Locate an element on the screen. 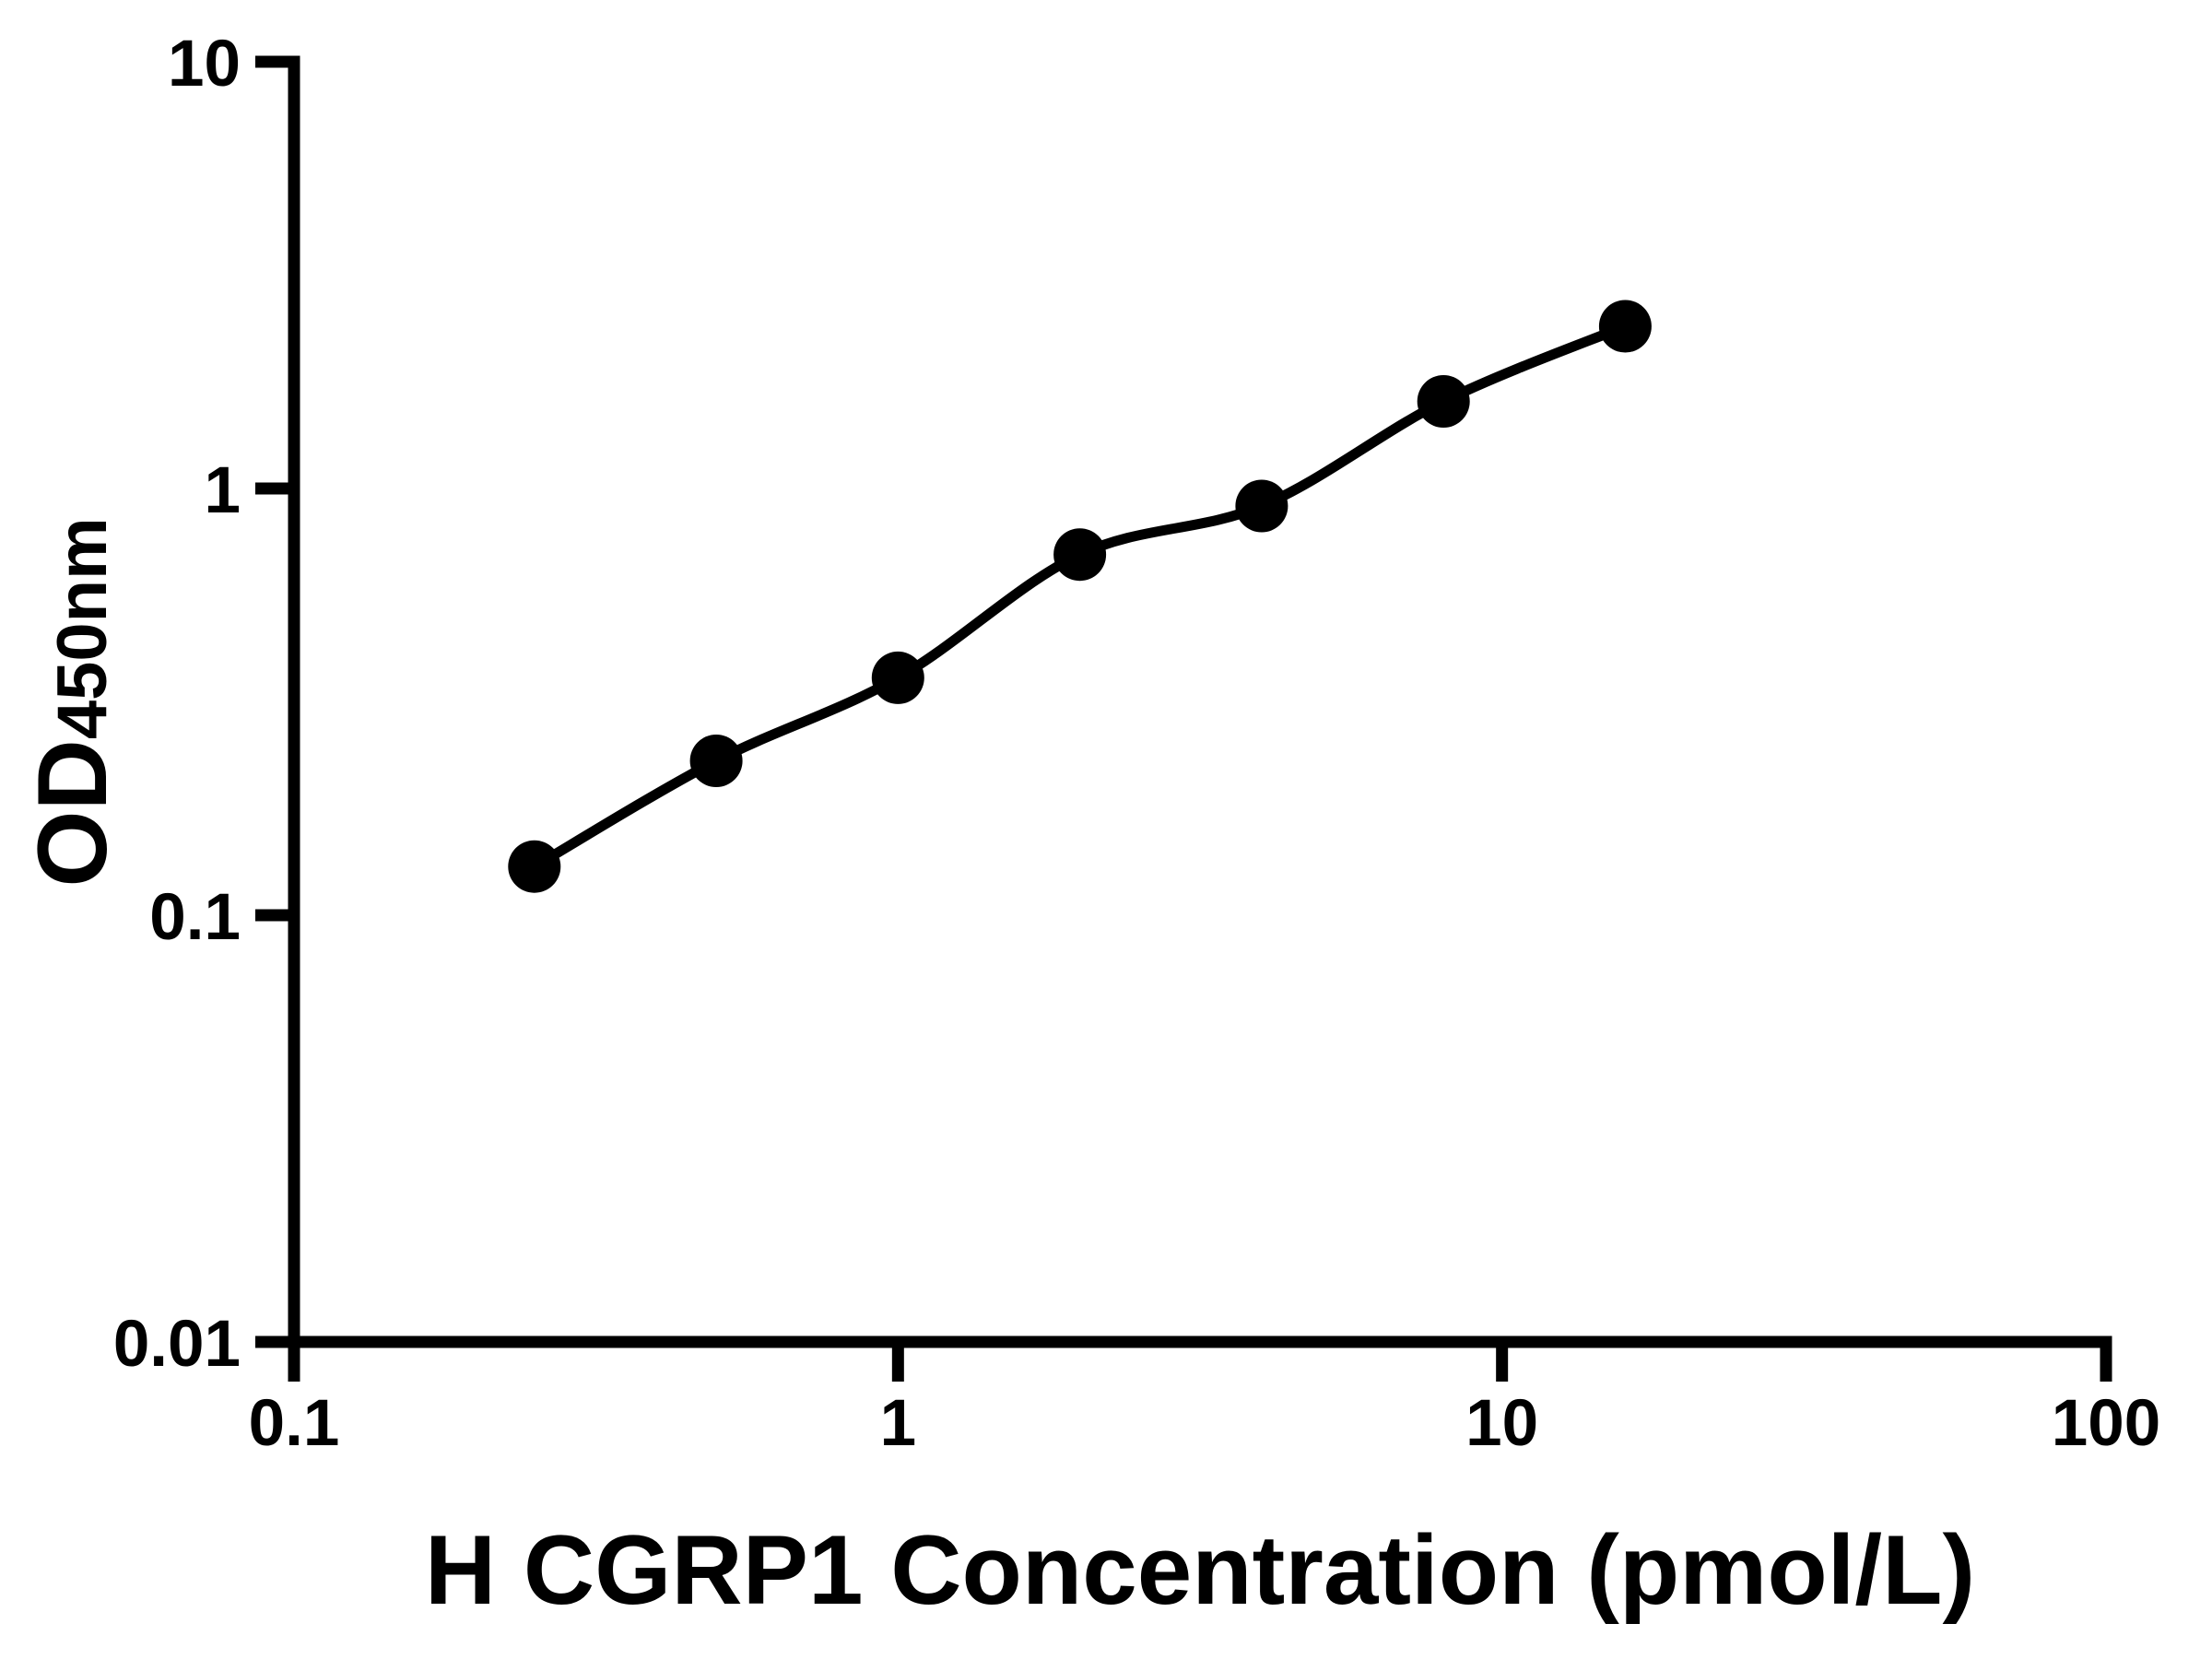  y-axis-title: OD450nm is located at coordinates (72, 702).